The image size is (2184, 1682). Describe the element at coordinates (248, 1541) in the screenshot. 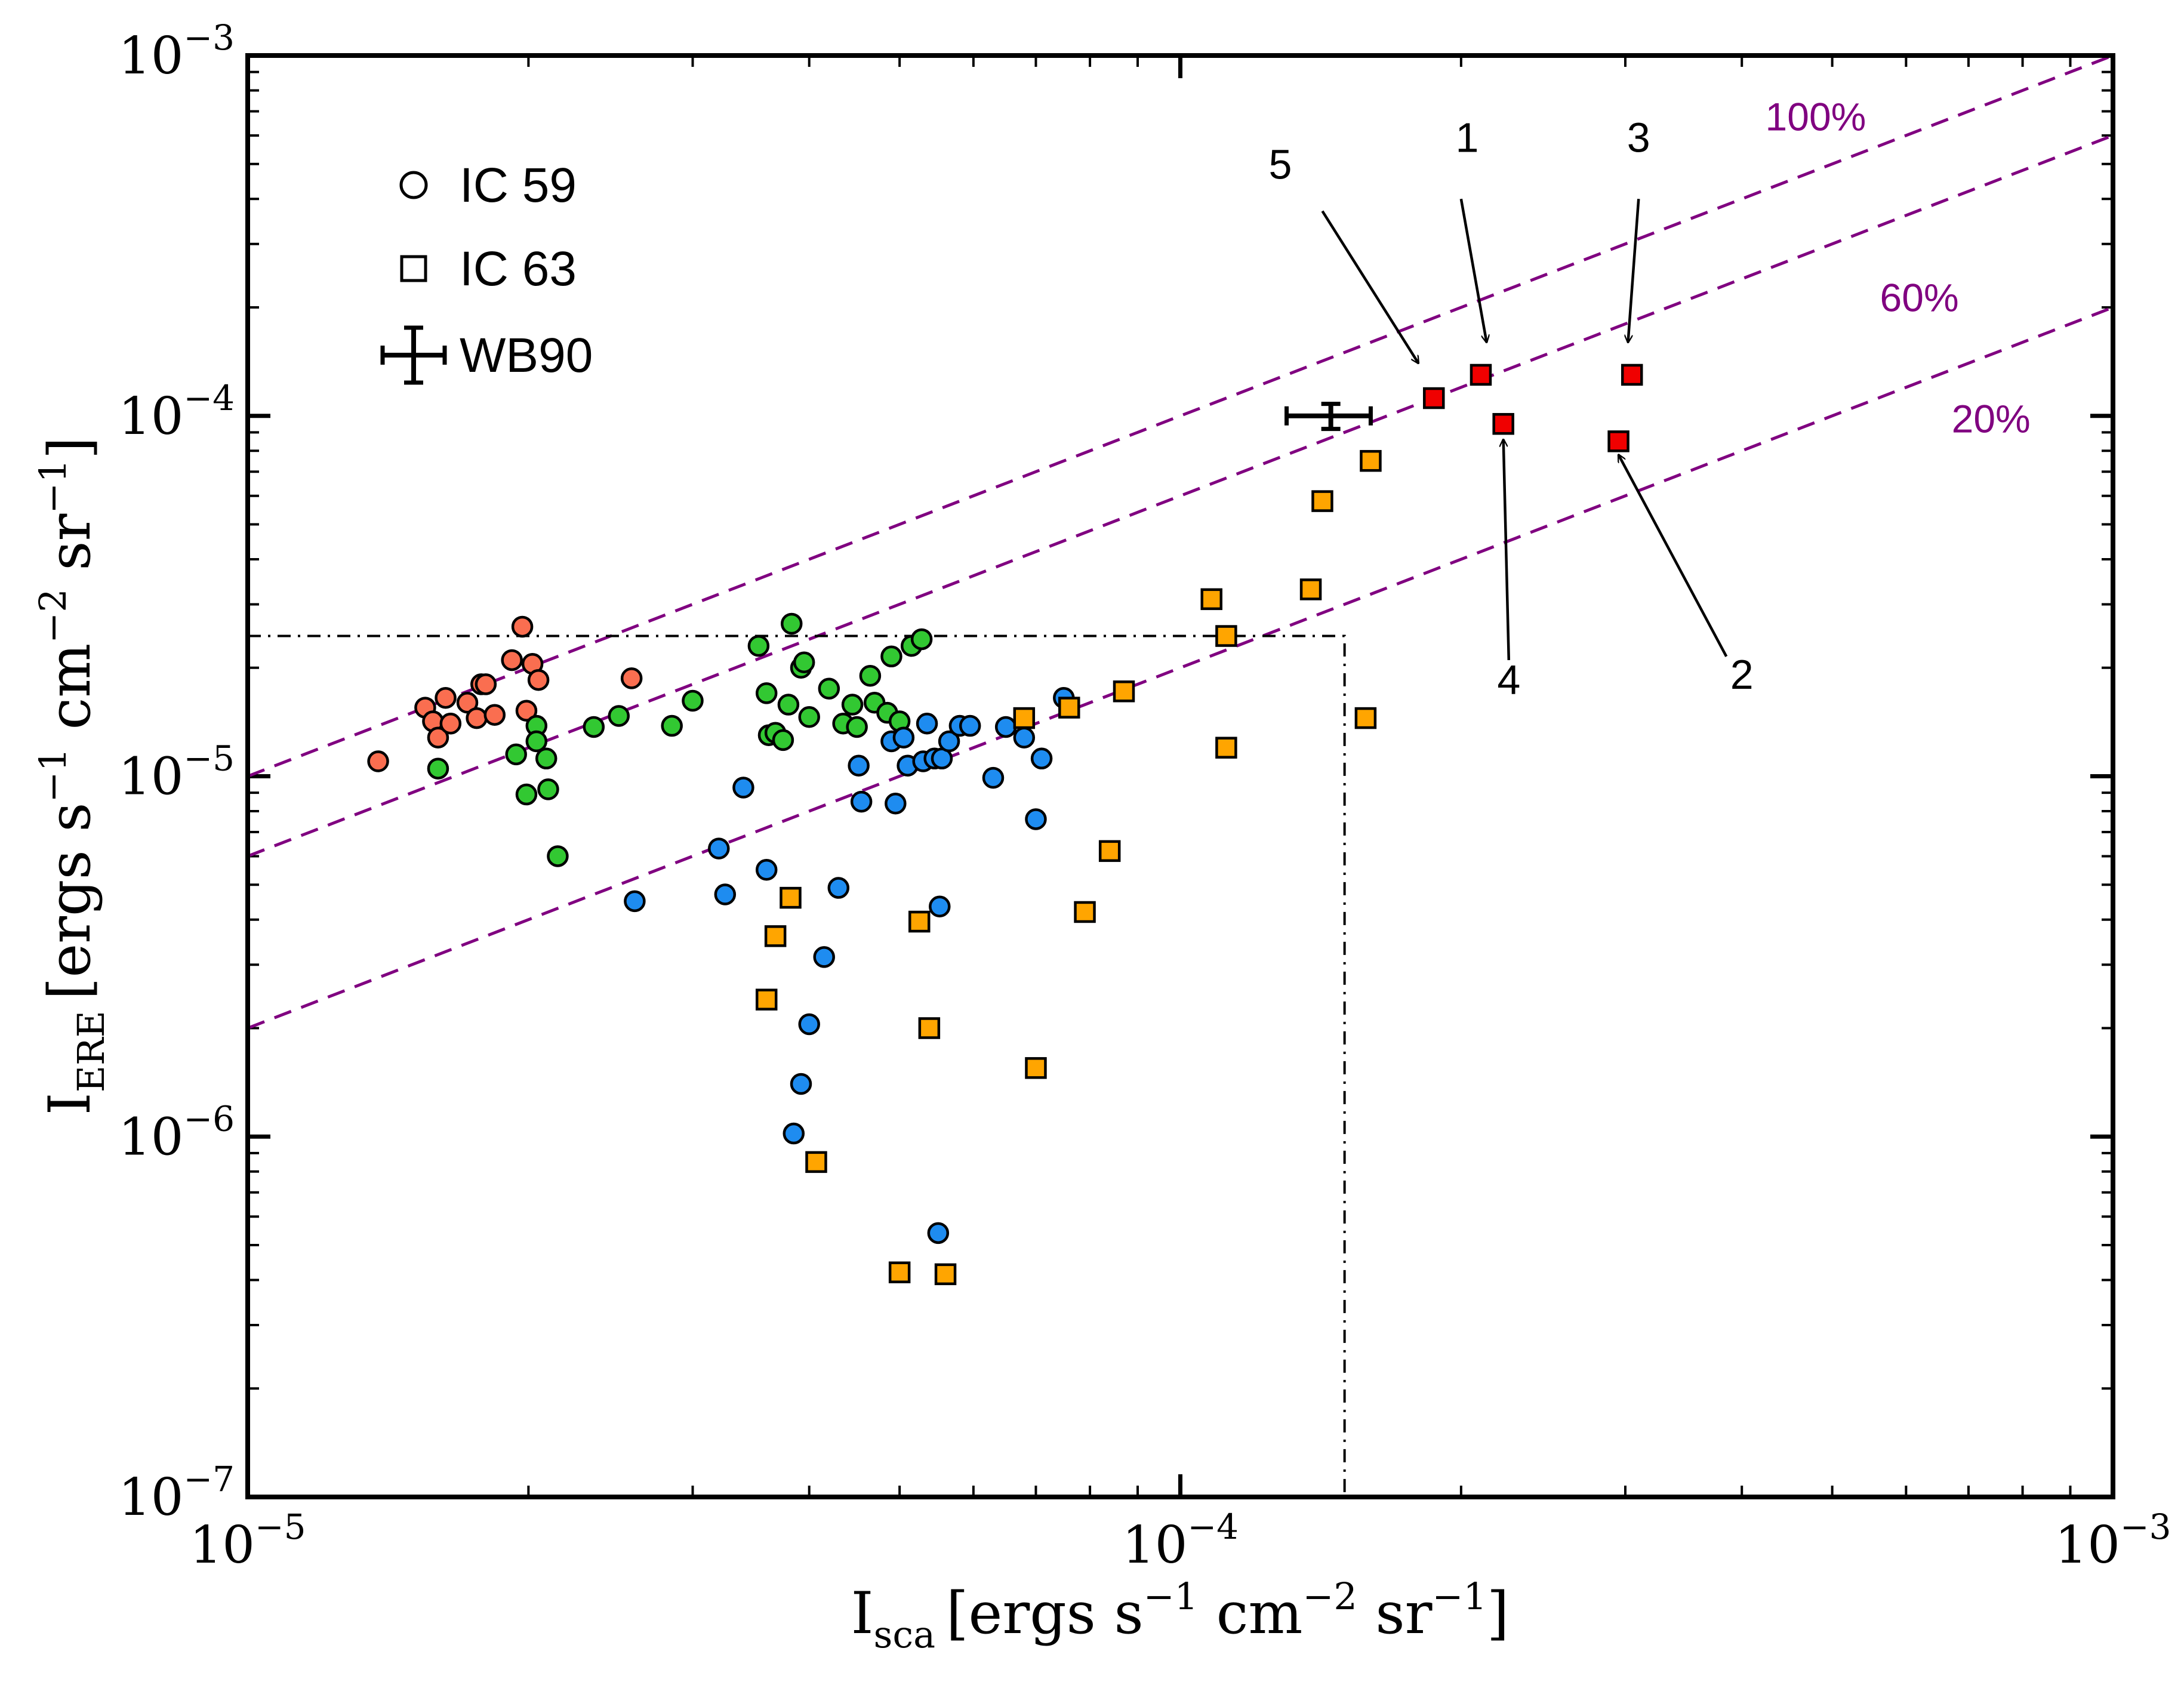

I see `x-tick-label: 10⁻⁵` at that location.